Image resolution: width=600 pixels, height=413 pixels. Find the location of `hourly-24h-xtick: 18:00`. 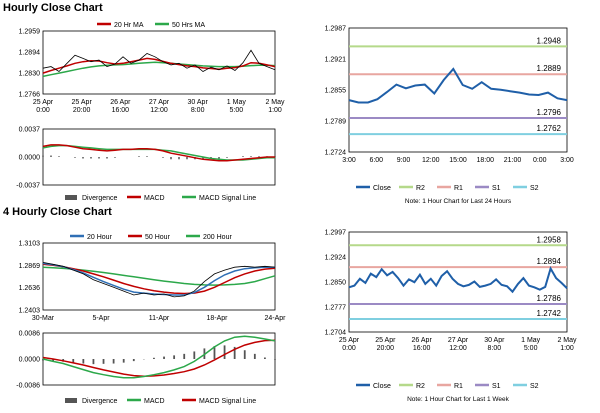

hourly-24h-xtick: 18:00 is located at coordinates (485, 160).